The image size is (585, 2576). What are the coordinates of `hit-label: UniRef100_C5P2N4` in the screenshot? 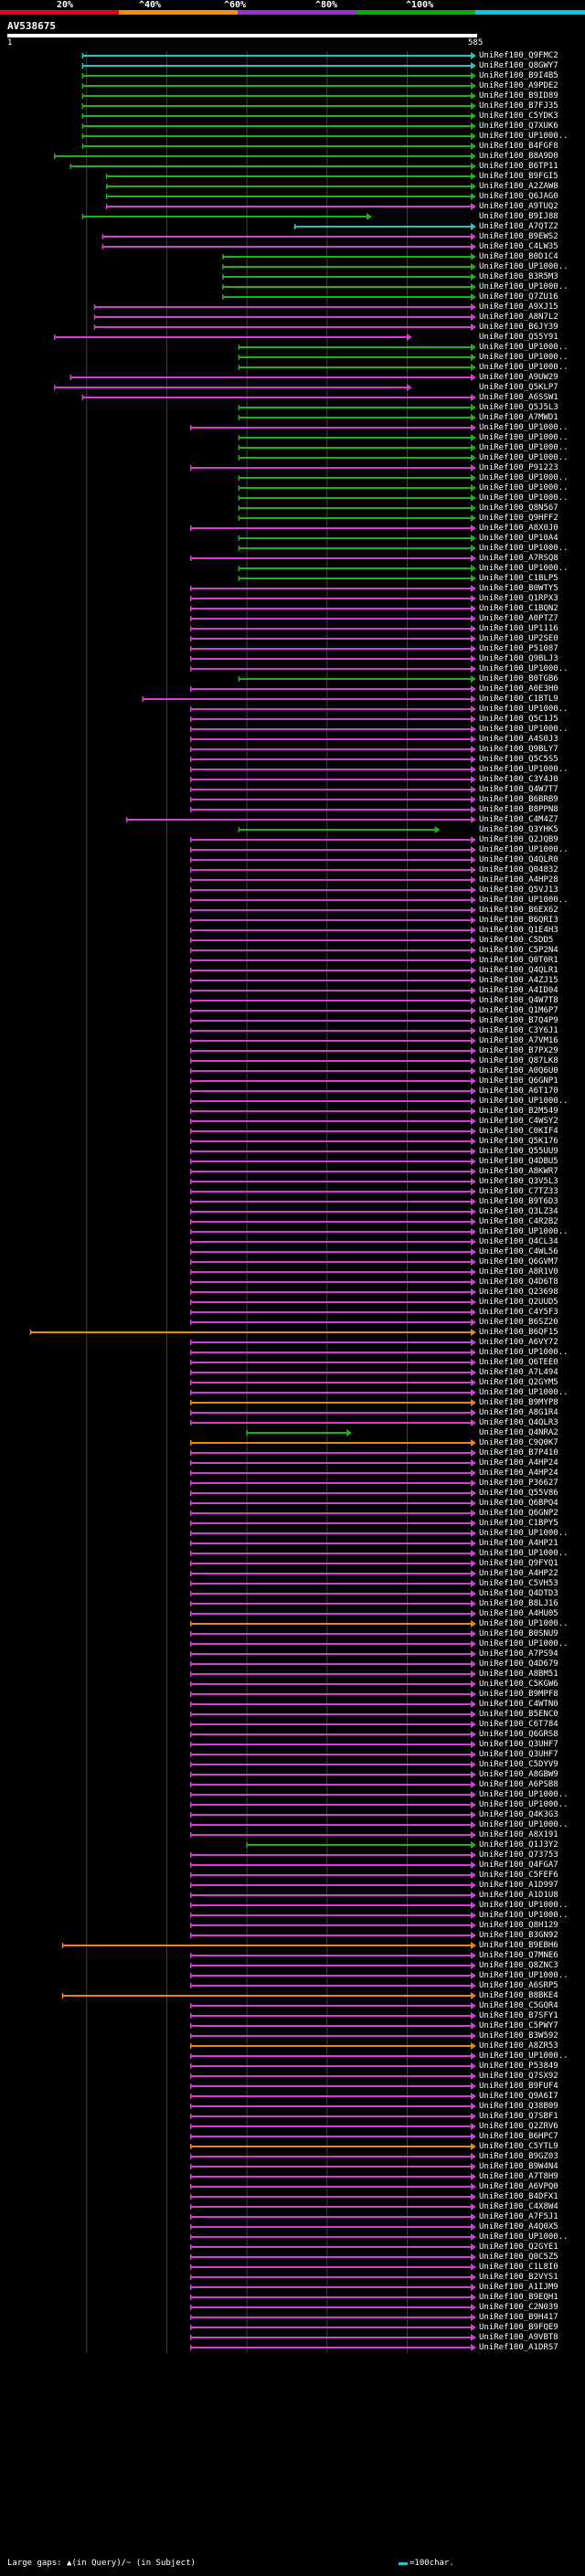 It's located at (518, 950).